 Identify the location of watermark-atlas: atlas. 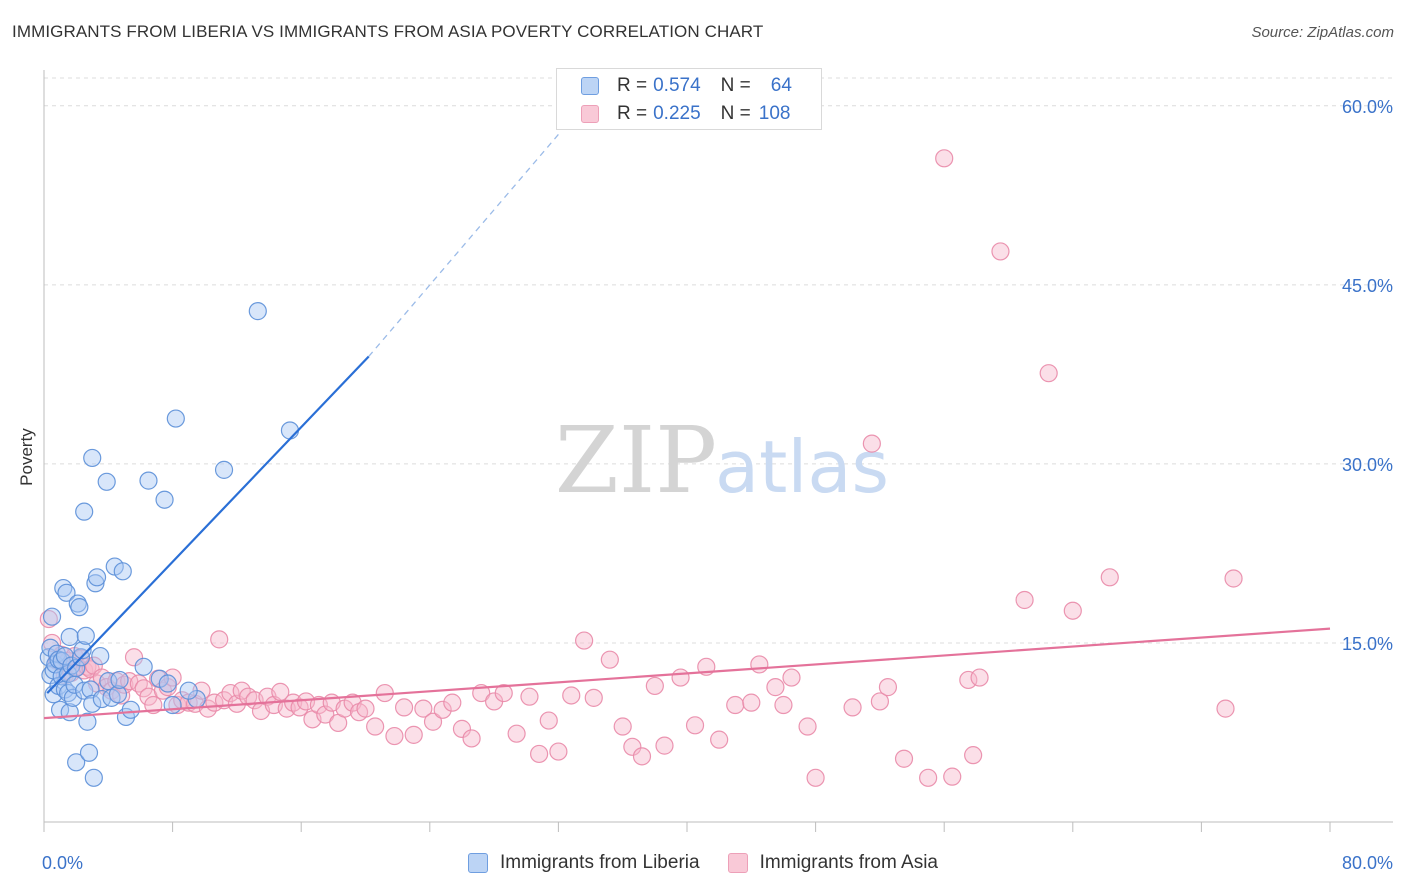
(802, 467).